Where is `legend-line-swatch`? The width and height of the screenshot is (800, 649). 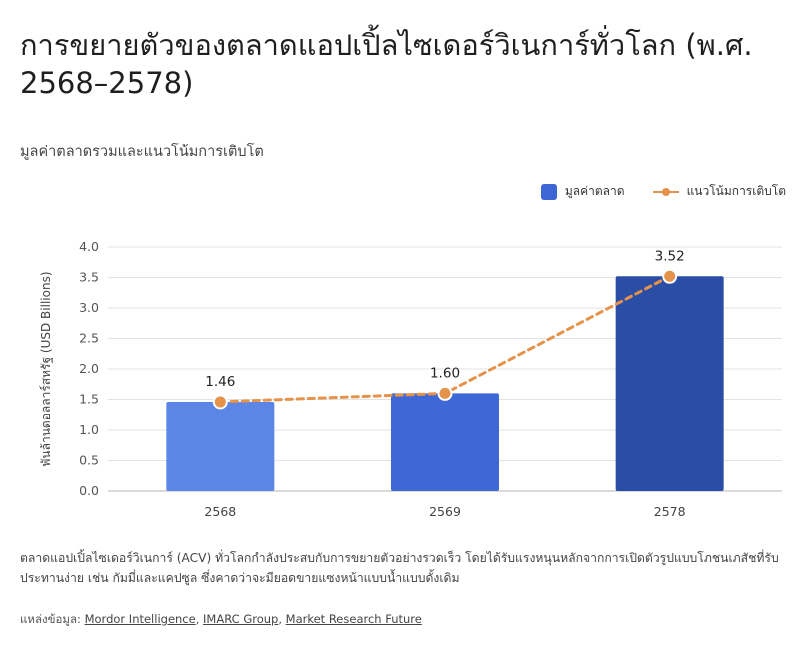
legend-line-swatch is located at coordinates (665, 192).